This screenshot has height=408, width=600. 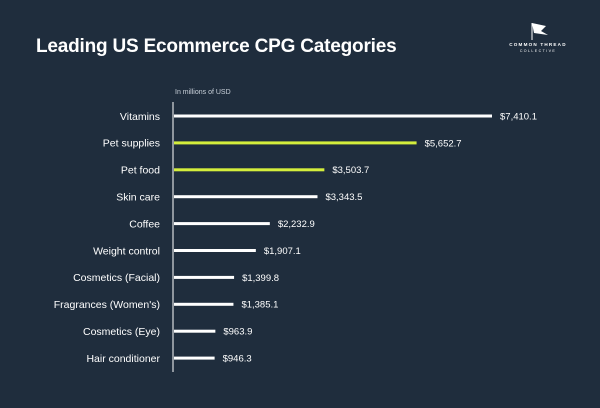 I want to click on logo-brand-text: COMMON THREAD, so click(x=538, y=44).